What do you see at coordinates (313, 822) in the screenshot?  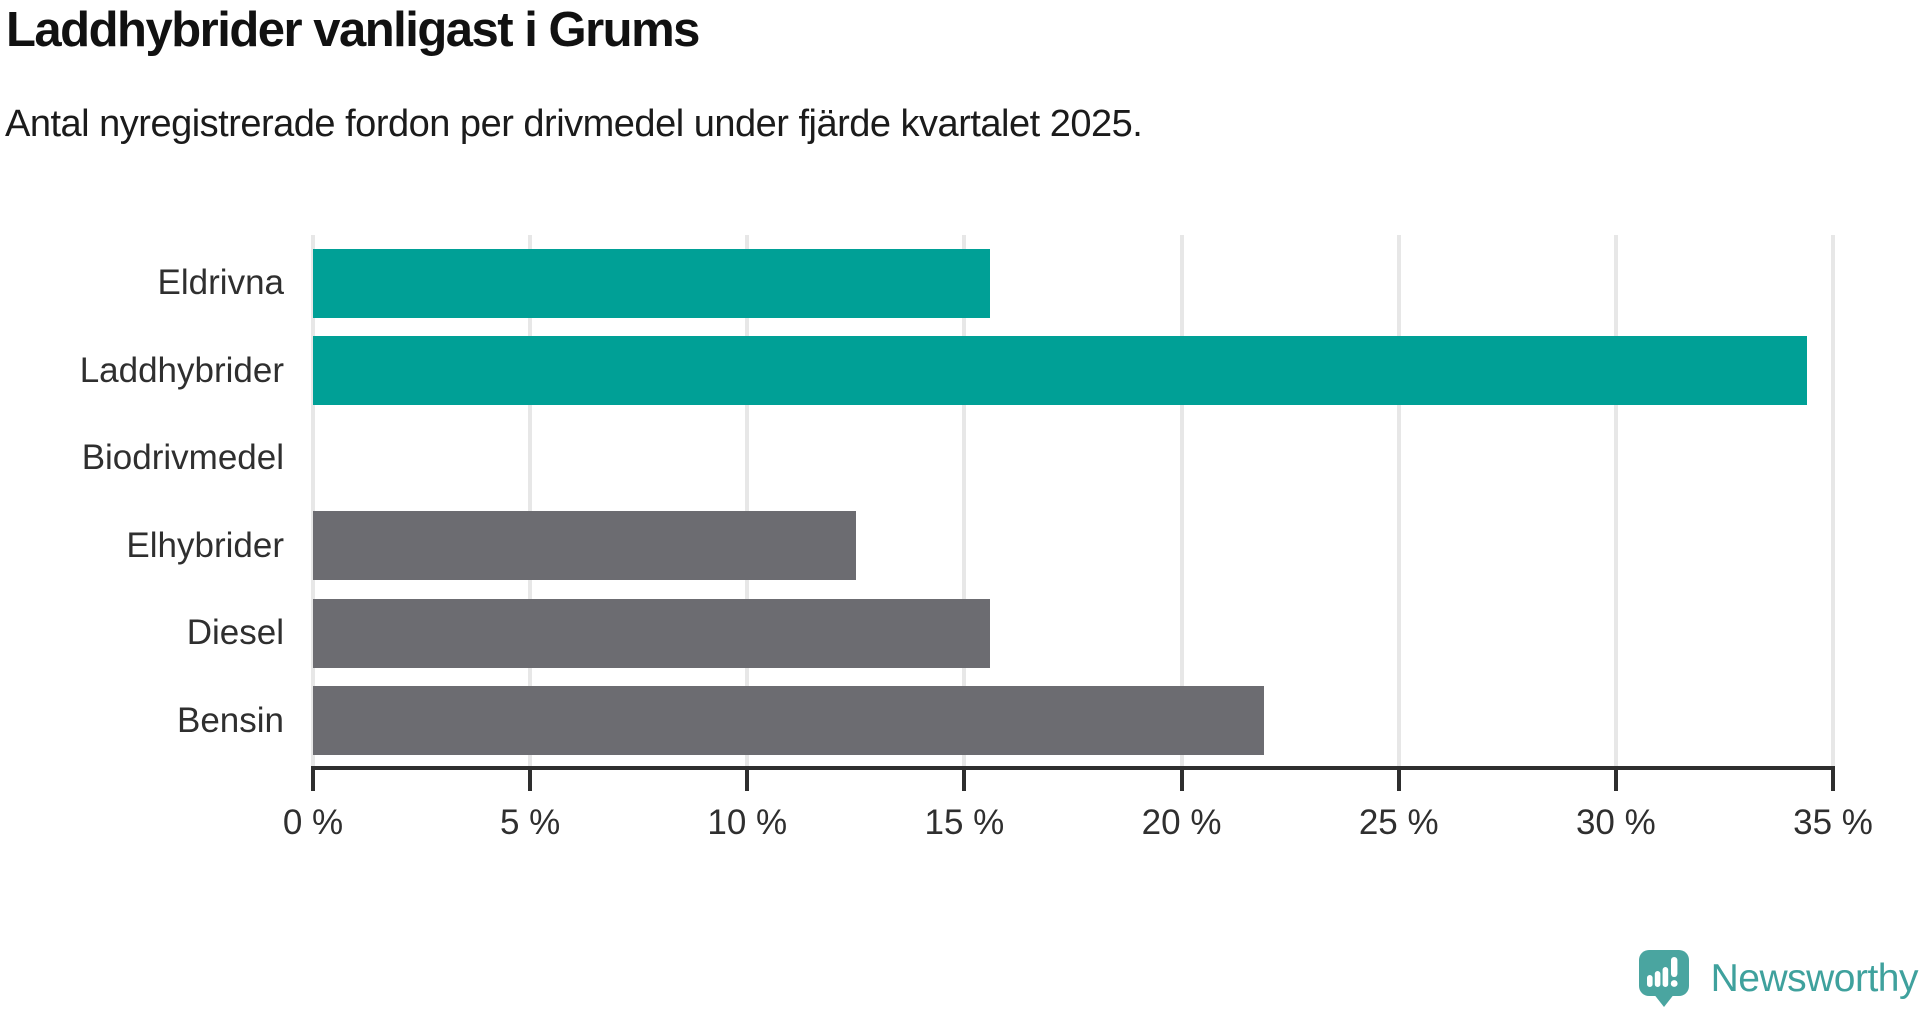 I see `x-axis-tick-label: 0 %` at bounding box center [313, 822].